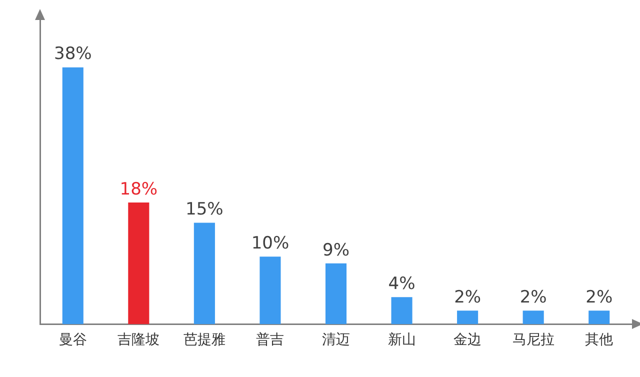  Describe the element at coordinates (204, 340) in the screenshot. I see `x-tick-label: 芭提雅` at that location.